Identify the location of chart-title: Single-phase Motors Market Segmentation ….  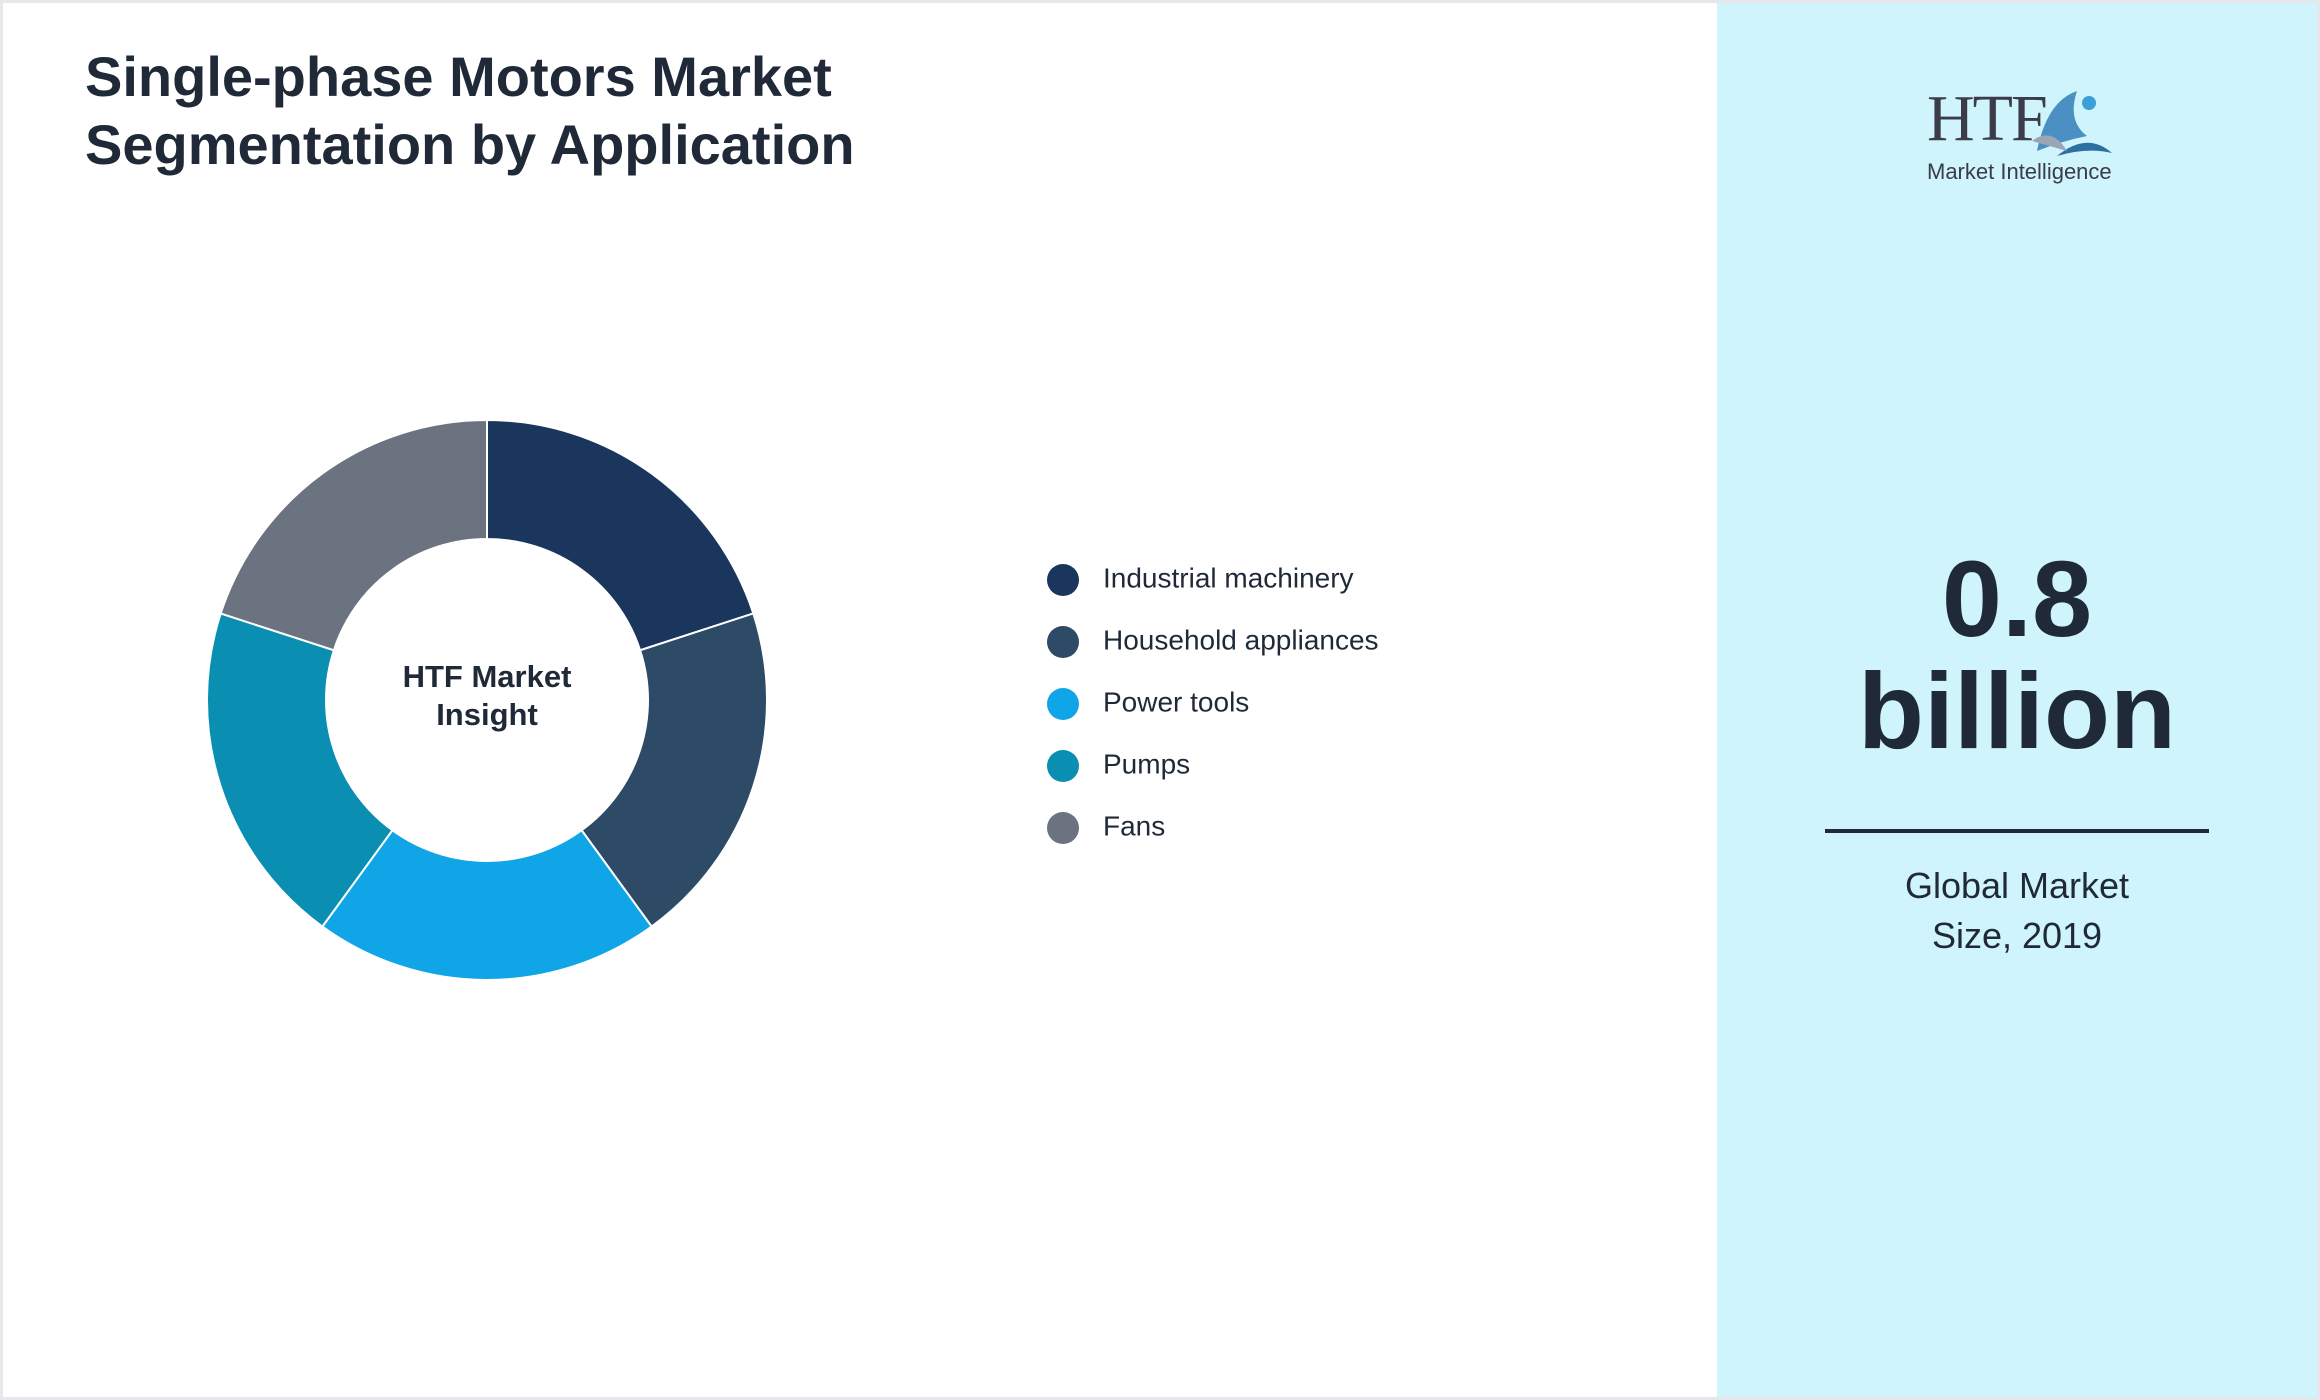
(470, 110).